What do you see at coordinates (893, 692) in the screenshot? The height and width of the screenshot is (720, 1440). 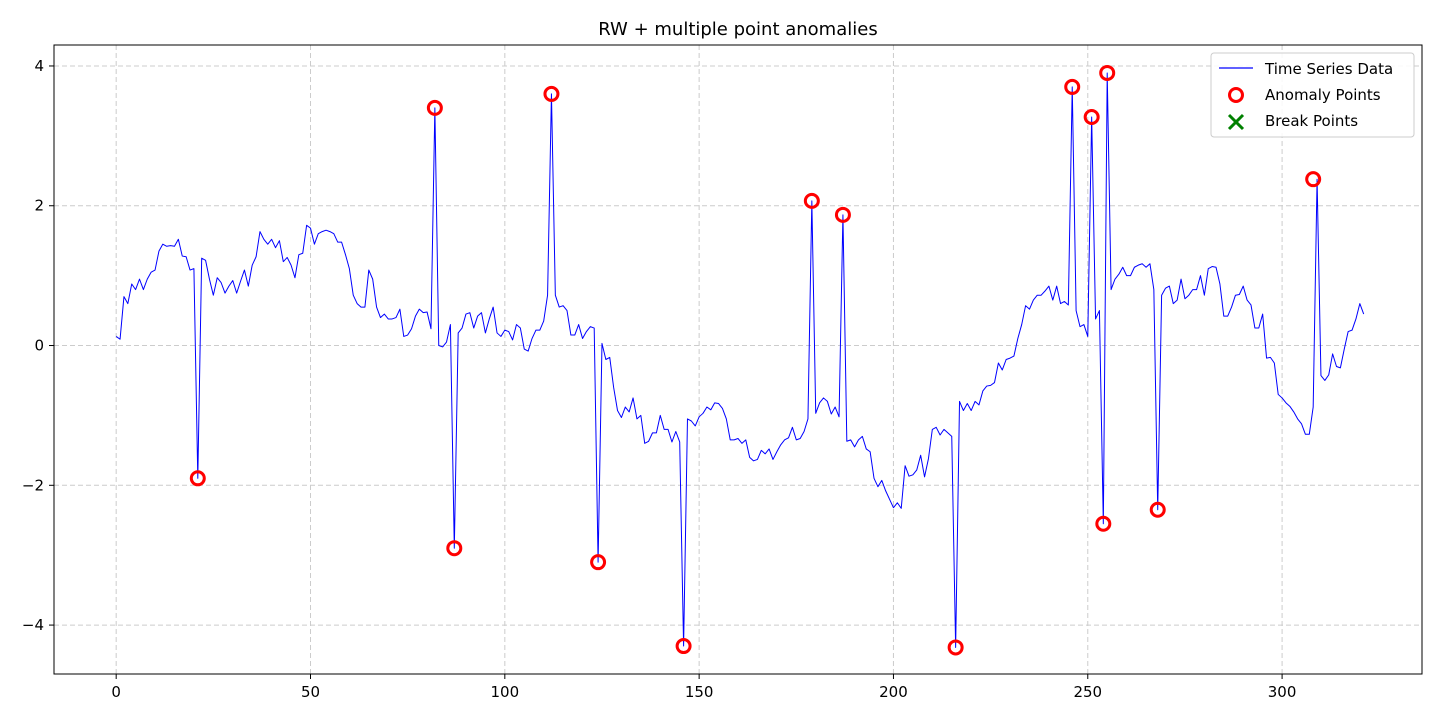 I see `x-tick-label: 200` at bounding box center [893, 692].